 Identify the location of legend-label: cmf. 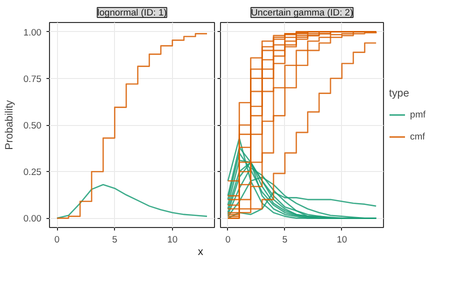
(418, 137).